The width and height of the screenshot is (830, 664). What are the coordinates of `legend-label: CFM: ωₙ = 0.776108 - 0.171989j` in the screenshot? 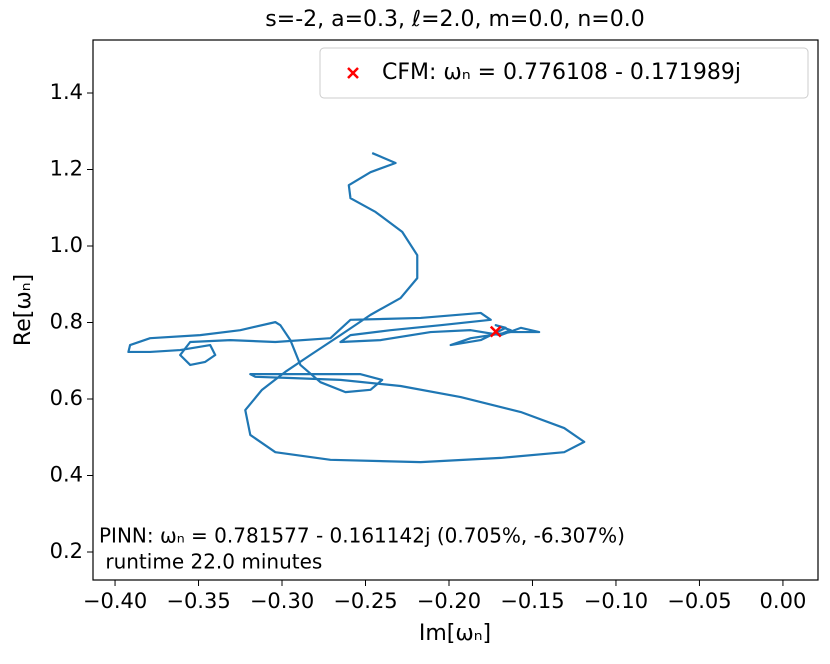 It's located at (561, 72).